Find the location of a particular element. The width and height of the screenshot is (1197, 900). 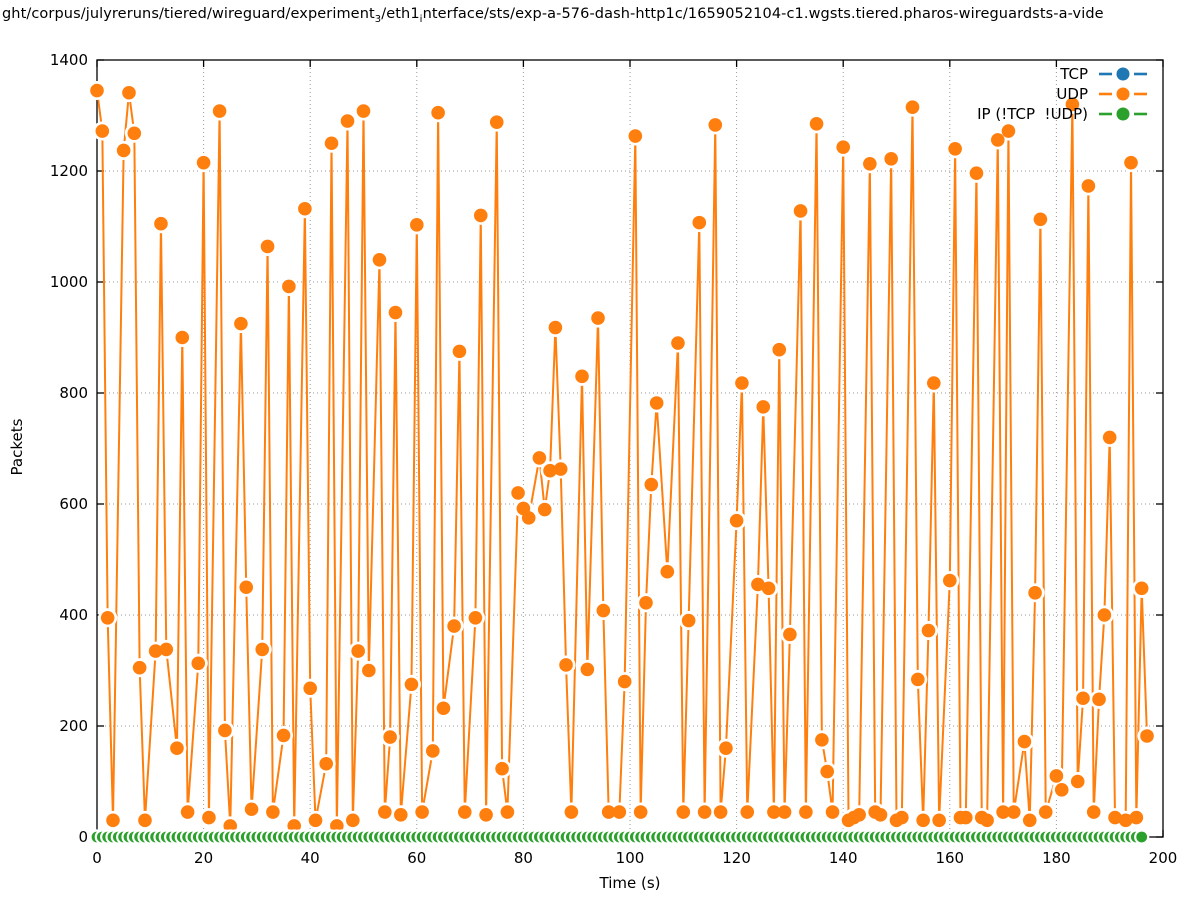

x-tick-label: 80 is located at coordinates (523, 858).